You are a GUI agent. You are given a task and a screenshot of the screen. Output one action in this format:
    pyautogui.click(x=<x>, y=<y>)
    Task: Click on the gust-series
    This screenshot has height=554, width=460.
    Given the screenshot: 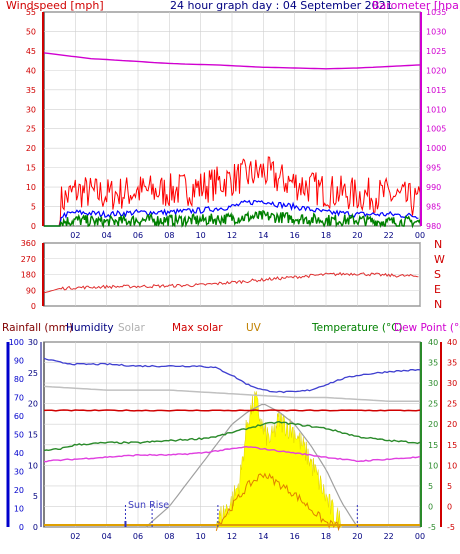 What is the action you would take?
    pyautogui.click(x=232, y=191)
    